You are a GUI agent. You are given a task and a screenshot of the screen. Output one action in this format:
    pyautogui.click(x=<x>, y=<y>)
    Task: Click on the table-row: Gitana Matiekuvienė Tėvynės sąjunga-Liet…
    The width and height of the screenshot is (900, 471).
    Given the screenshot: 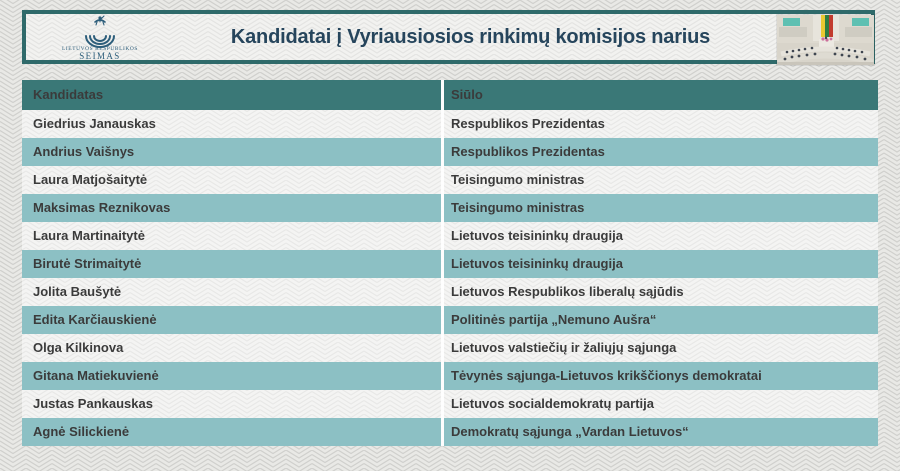 What is the action you would take?
    pyautogui.click(x=450, y=376)
    